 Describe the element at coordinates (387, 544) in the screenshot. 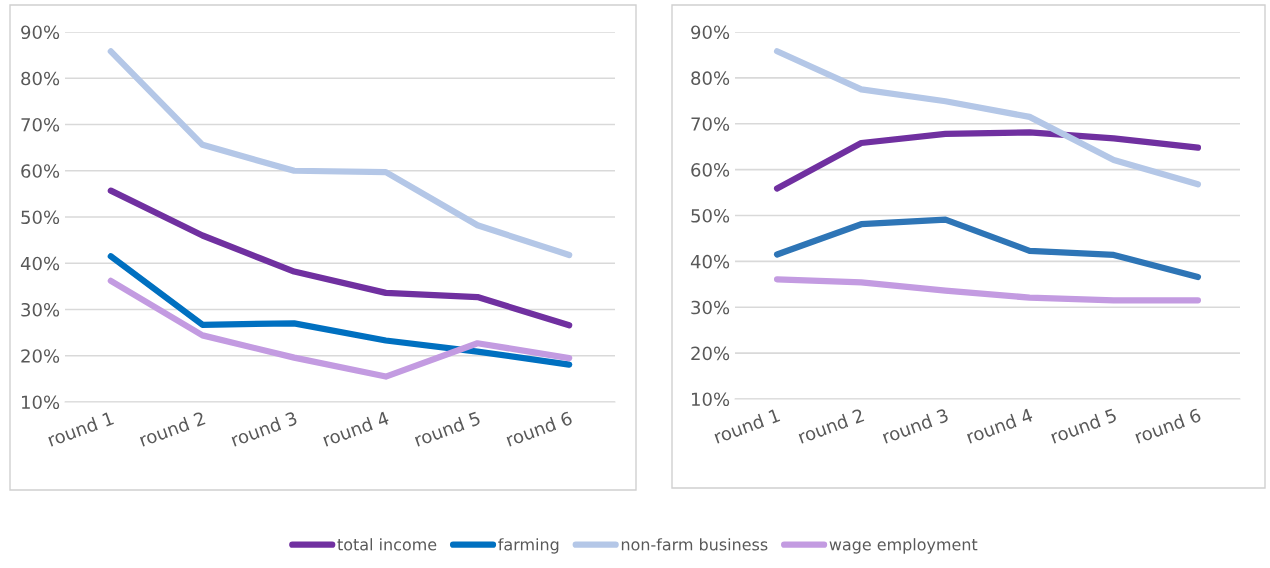

I see `legend-label: total income` at that location.